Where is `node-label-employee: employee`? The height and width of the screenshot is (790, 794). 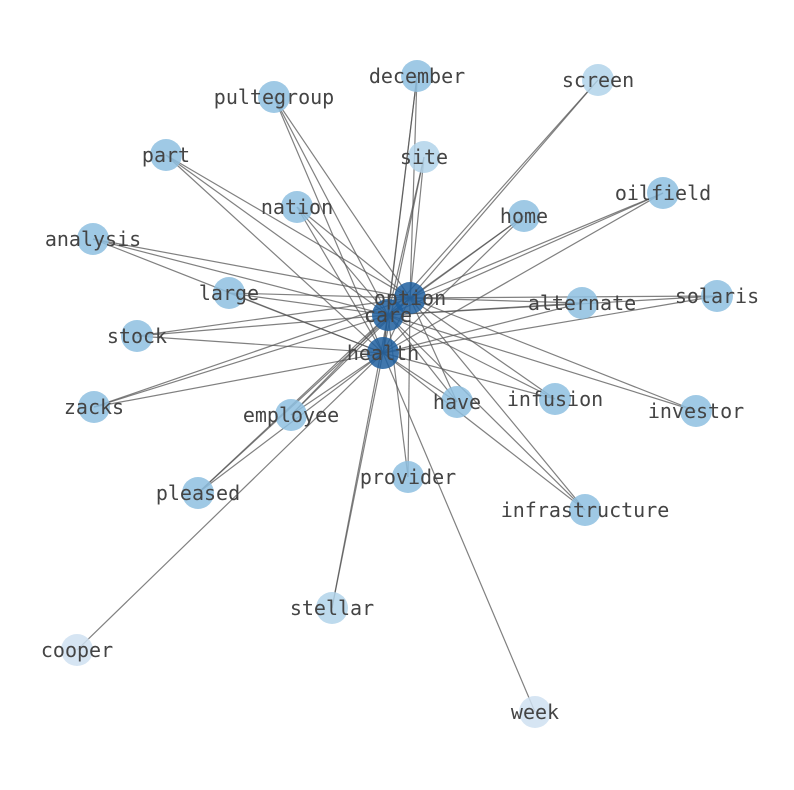
node-label-employee: employee is located at coordinates (291, 415).